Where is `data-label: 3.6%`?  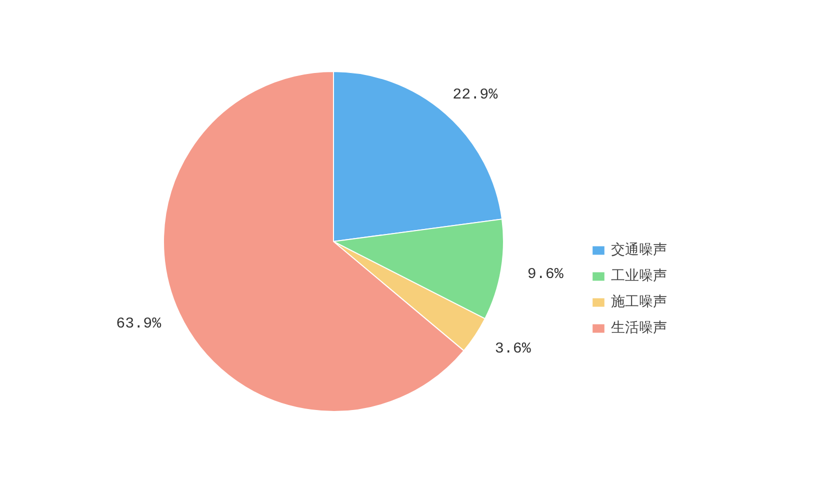
data-label: 3.6% is located at coordinates (513, 349).